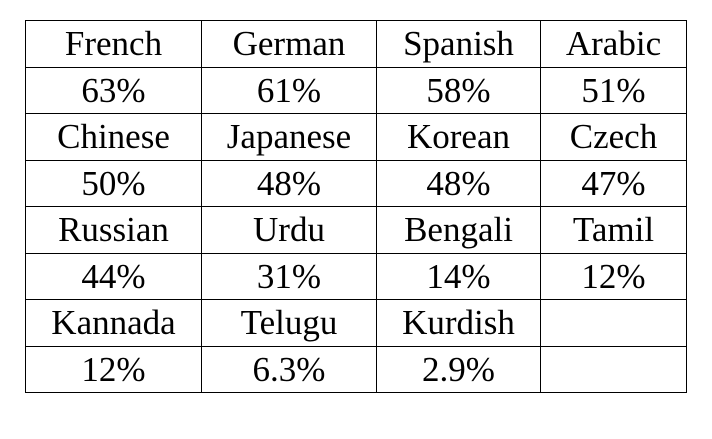 Image resolution: width=712 pixels, height=439 pixels. I want to click on percentage-cell: 14%, so click(458, 276).